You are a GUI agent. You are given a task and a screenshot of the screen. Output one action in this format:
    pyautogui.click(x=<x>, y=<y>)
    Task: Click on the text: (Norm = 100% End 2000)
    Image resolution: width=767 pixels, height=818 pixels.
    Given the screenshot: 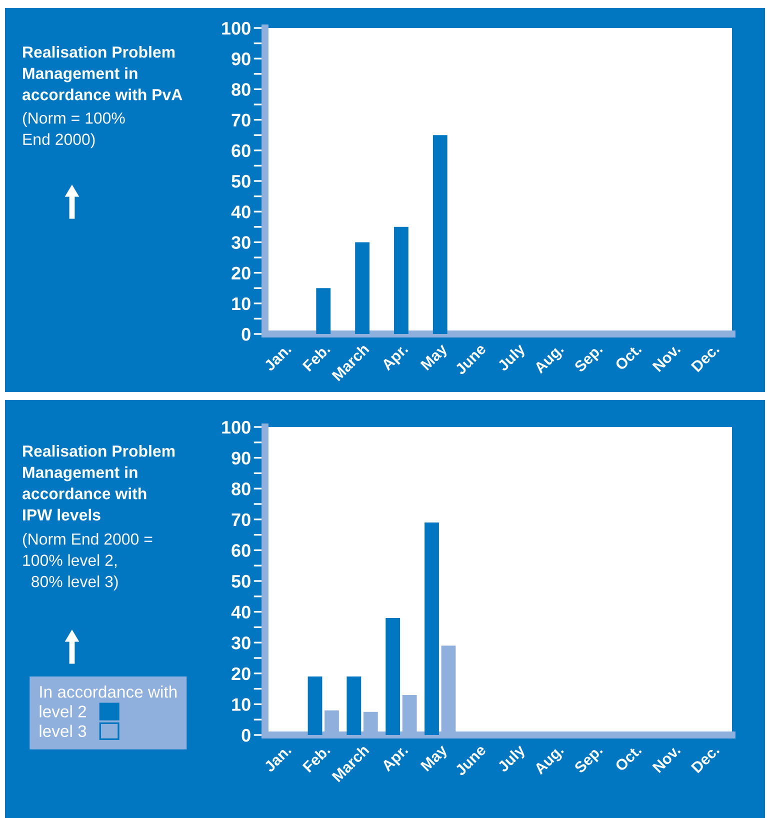 What is the action you would take?
    pyautogui.click(x=73, y=130)
    